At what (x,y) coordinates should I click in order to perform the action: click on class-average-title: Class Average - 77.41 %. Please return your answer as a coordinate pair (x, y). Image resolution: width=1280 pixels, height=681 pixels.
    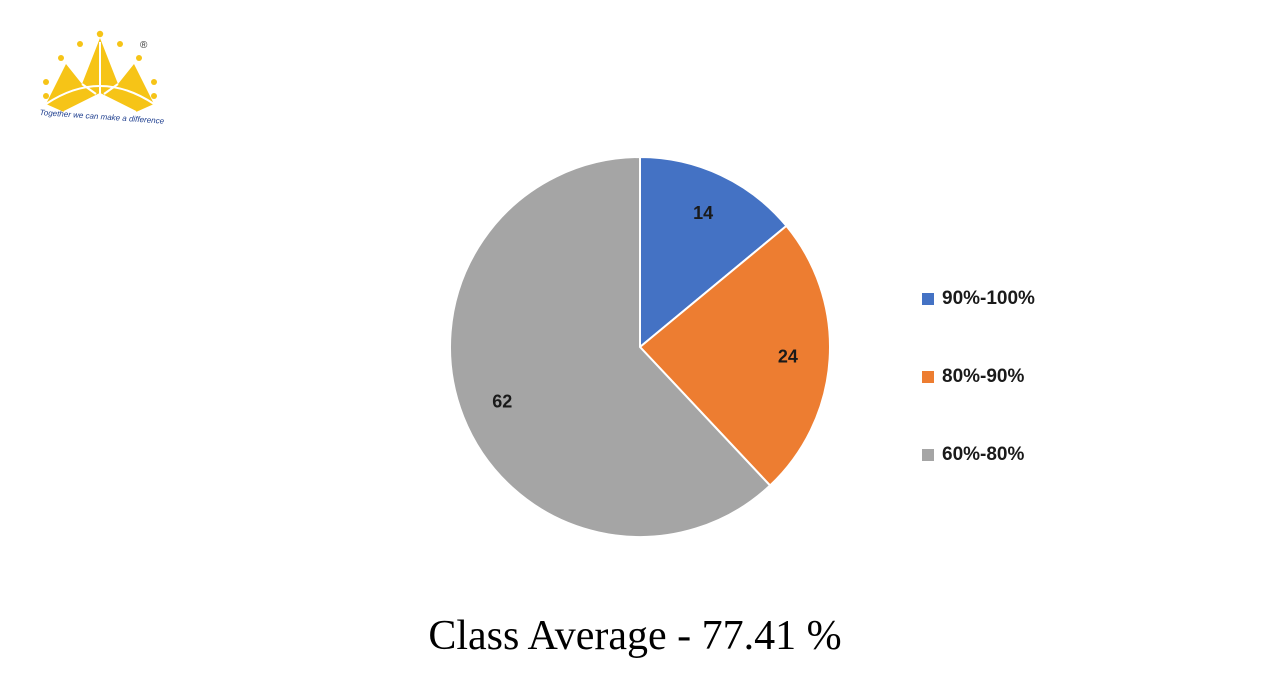
    Looking at the image, I should click on (635, 636).